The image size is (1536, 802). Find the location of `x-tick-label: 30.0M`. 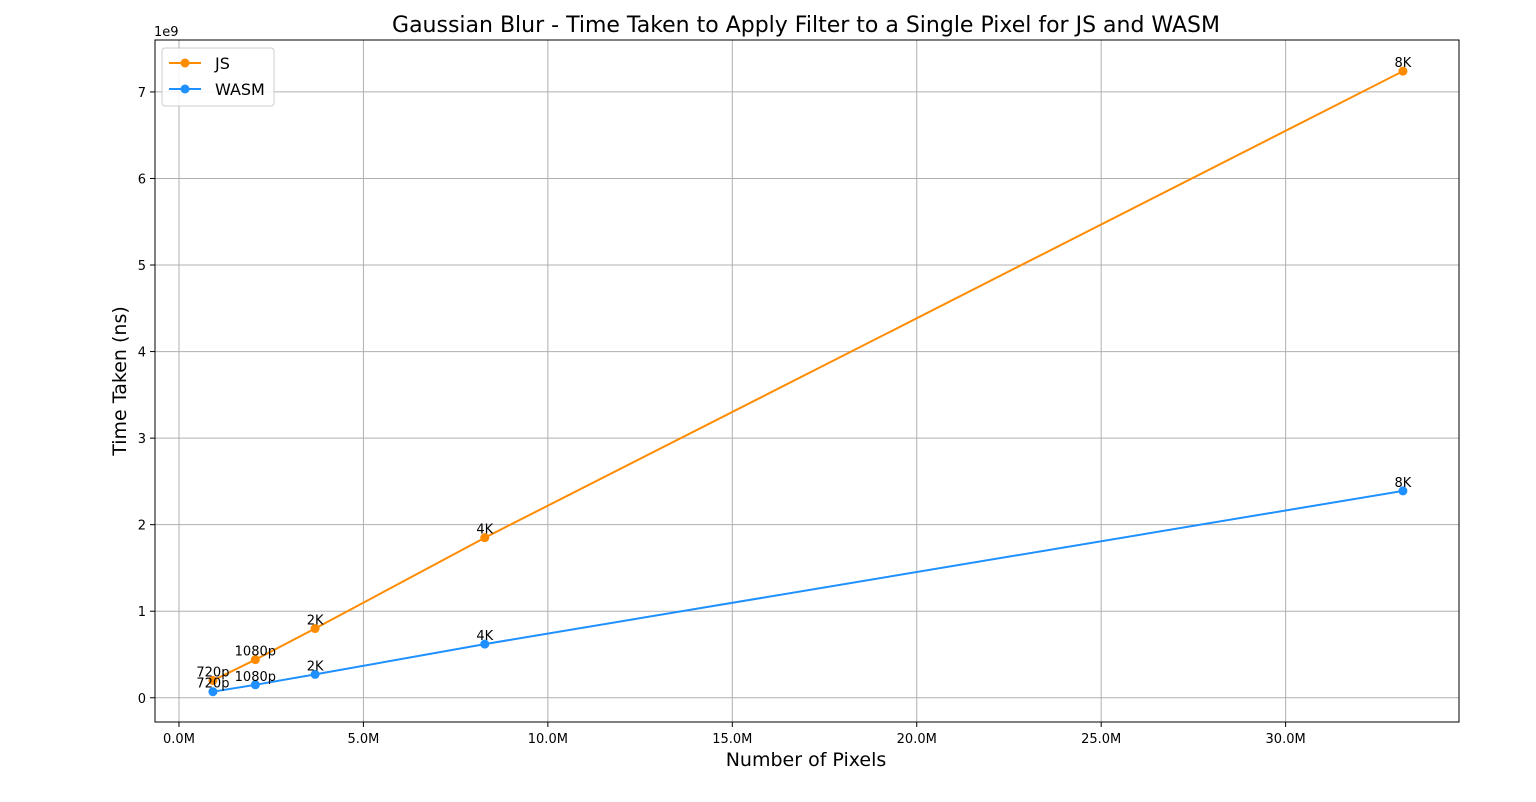

x-tick-label: 30.0M is located at coordinates (1286, 739).